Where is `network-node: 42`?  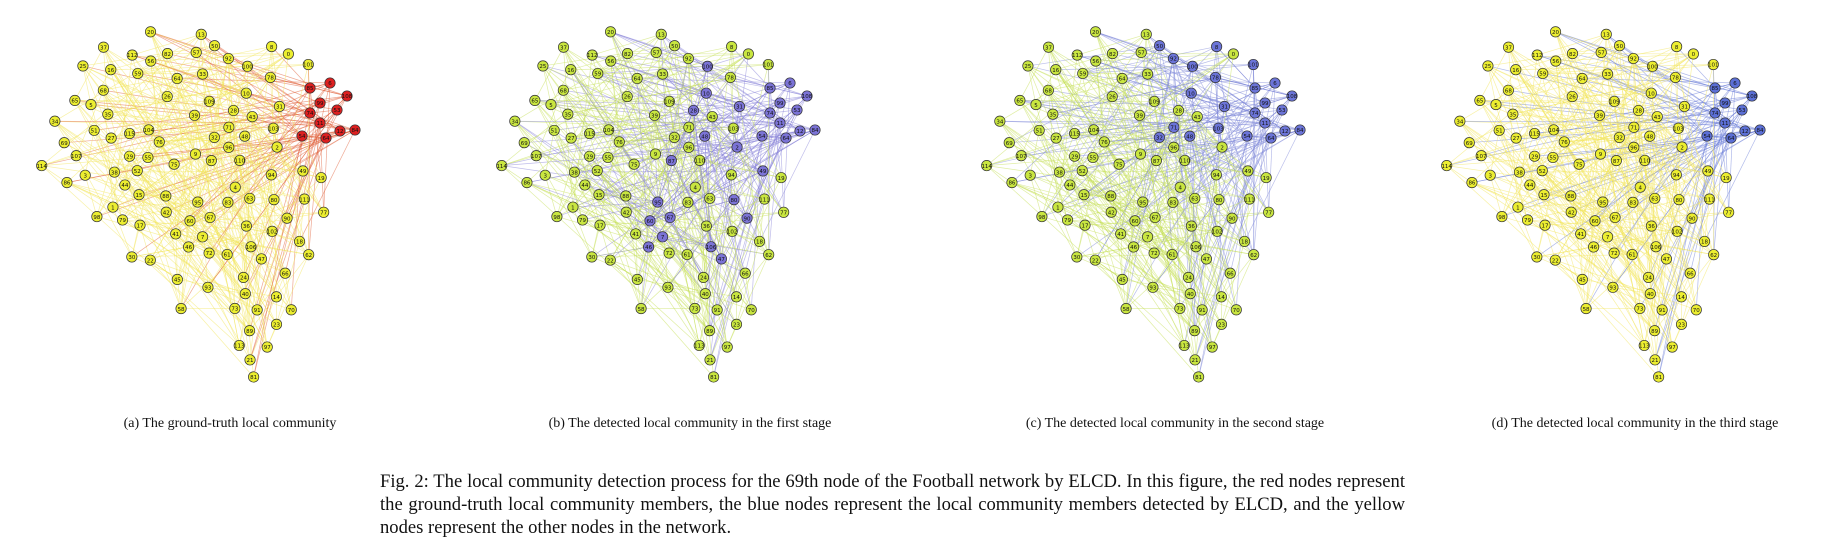 network-node: 42 is located at coordinates (1111, 212).